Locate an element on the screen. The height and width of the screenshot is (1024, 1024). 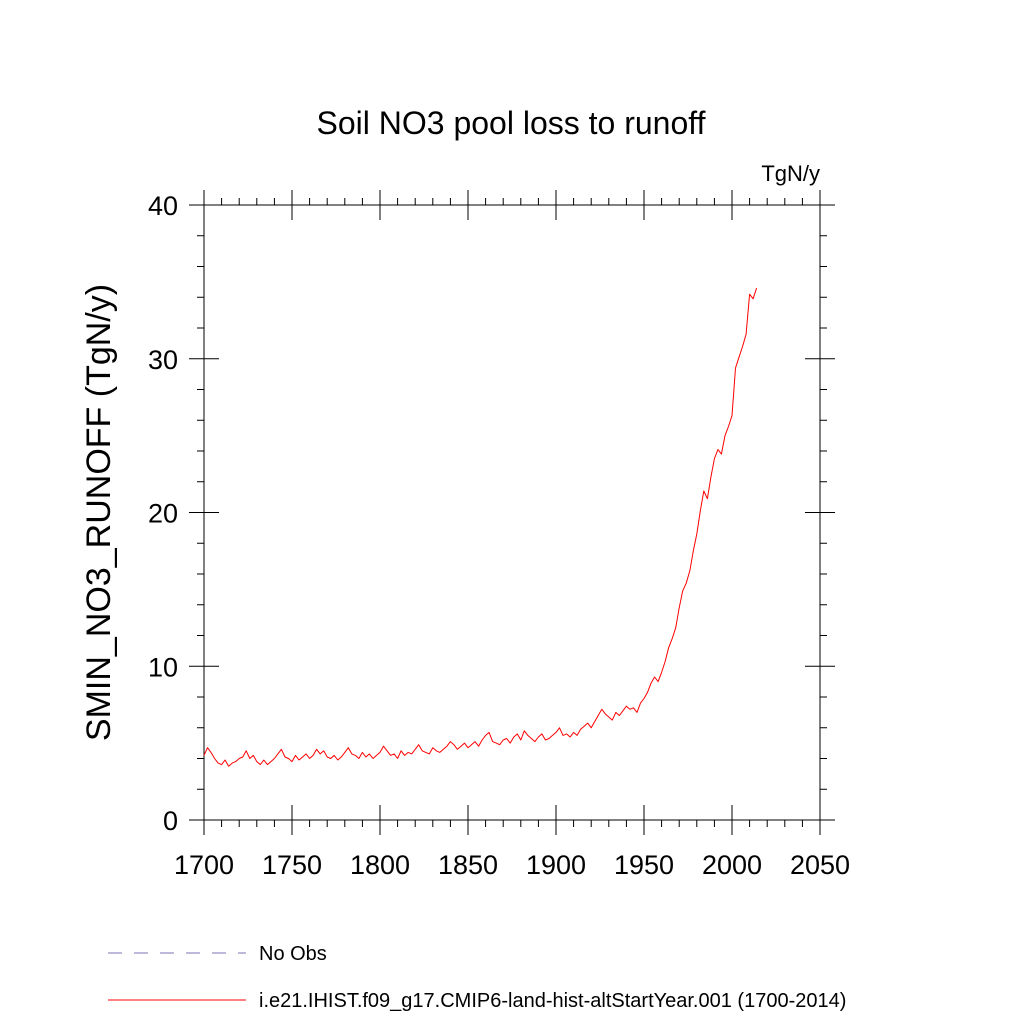
x-tick-label: 1800 is located at coordinates (380, 865).